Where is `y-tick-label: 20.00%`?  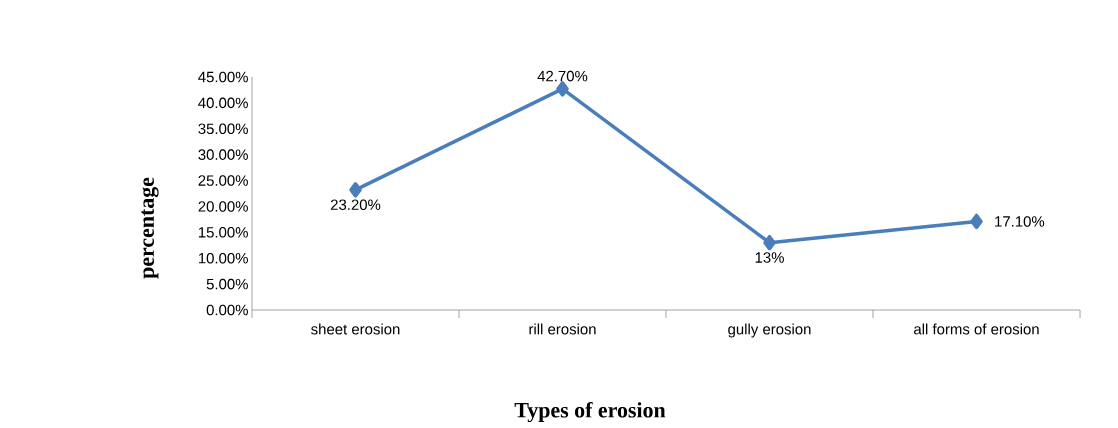 y-tick-label: 20.00% is located at coordinates (223, 206).